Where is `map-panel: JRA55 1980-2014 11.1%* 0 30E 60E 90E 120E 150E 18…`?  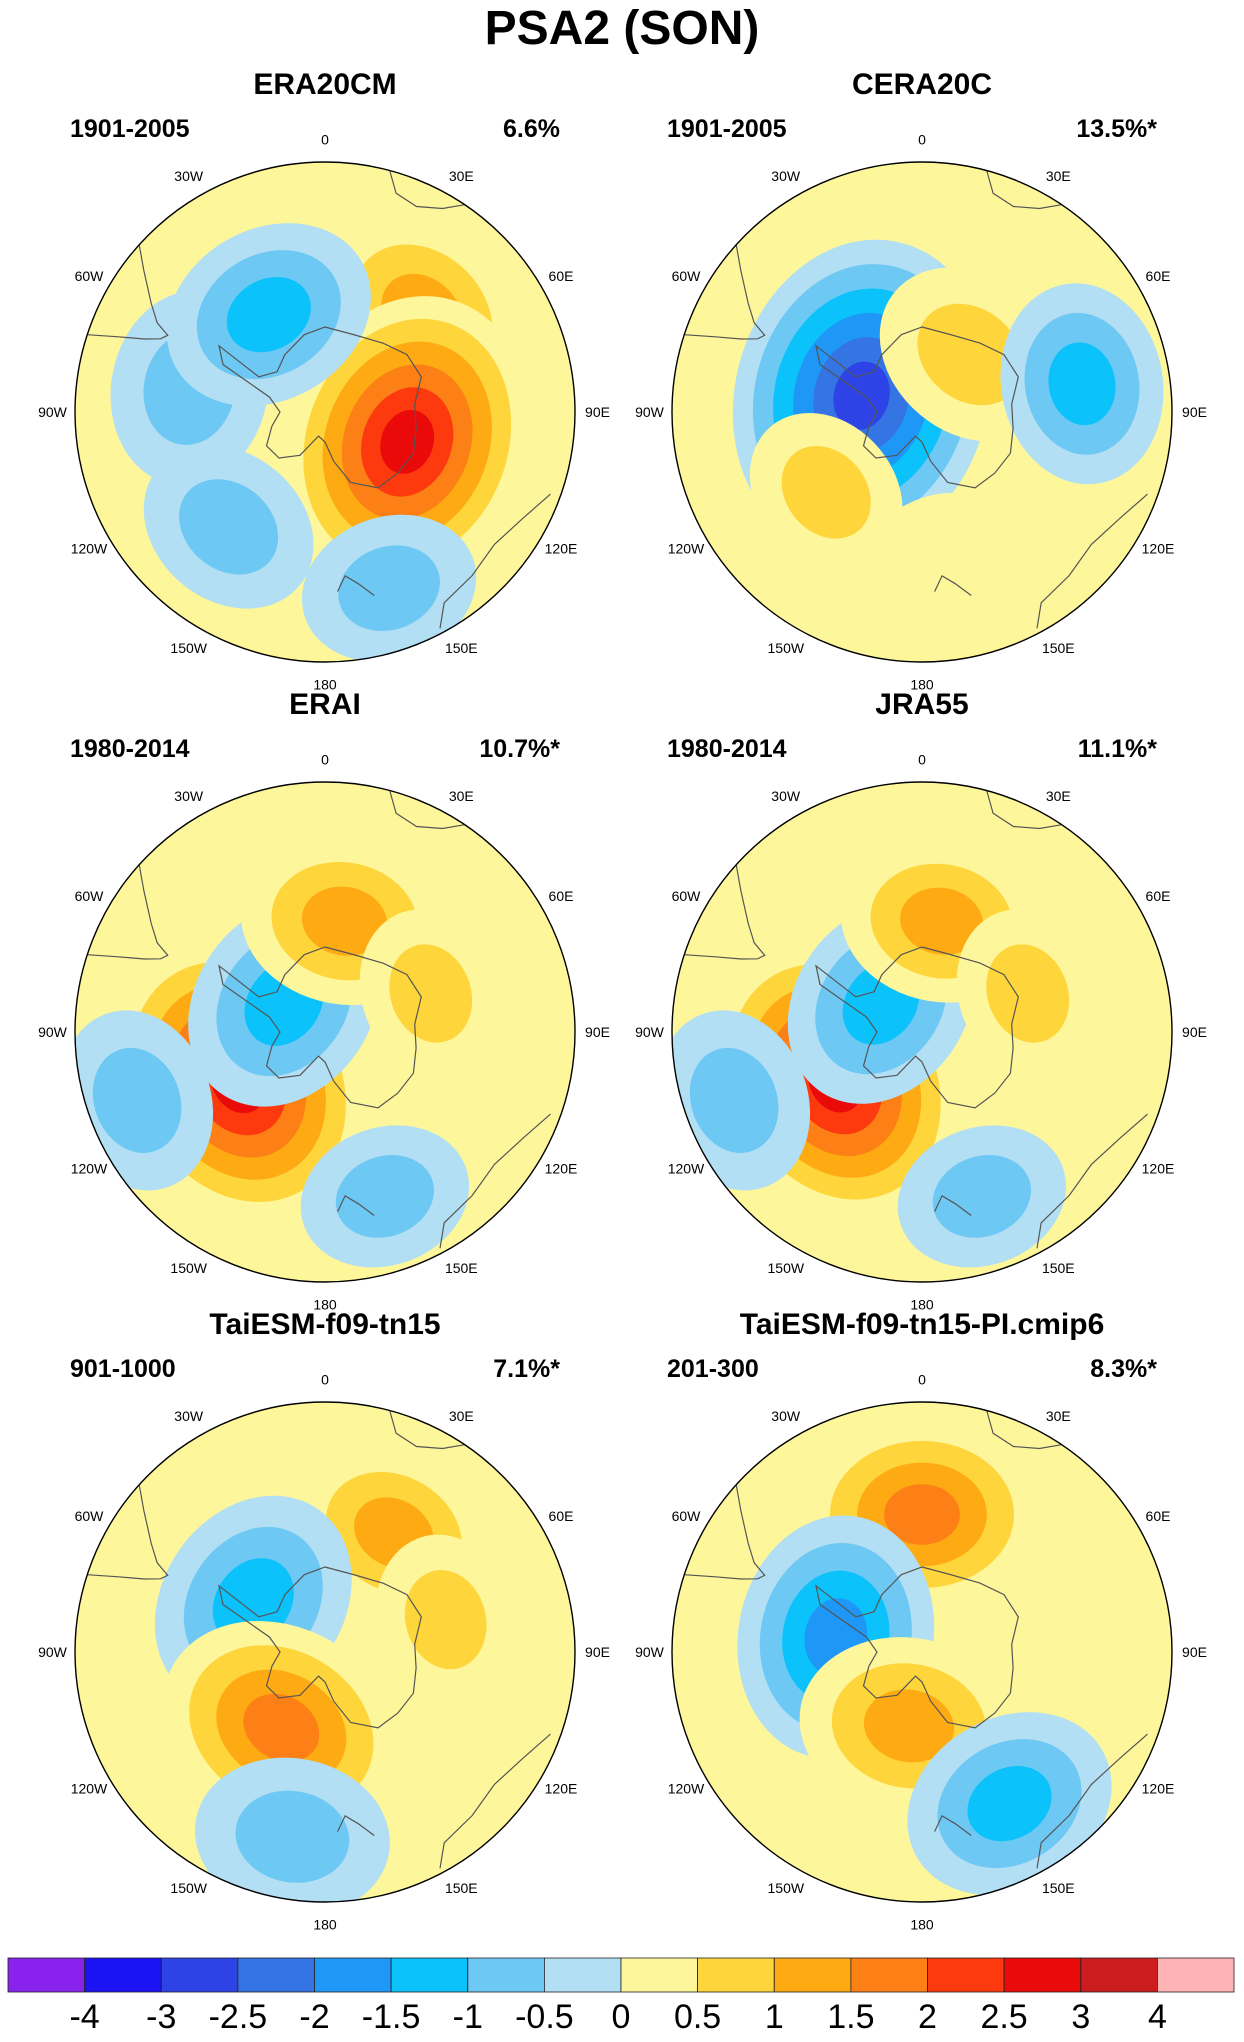 map-panel: JRA55 1980-2014 11.1%* 0 30E 60E 90E 120E 150E 18… is located at coordinates (921, 1000).